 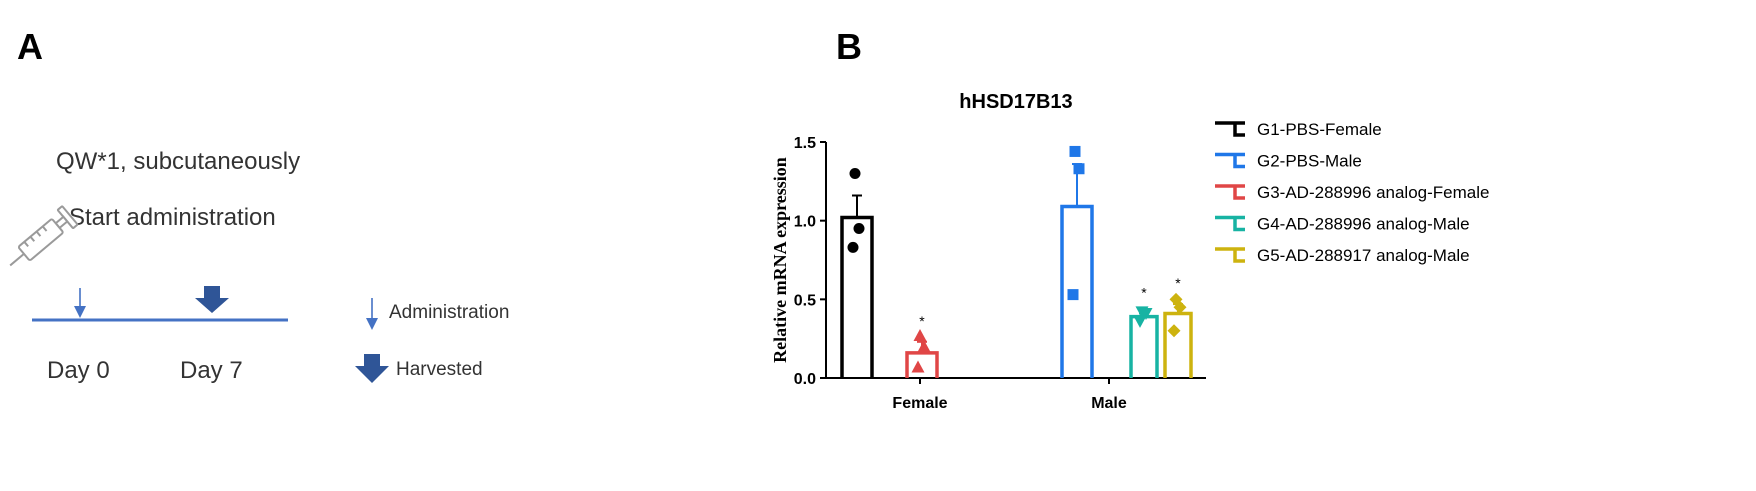 I want to click on legend-label: G5-AD-288917 analog-Male, so click(x=1363, y=255).